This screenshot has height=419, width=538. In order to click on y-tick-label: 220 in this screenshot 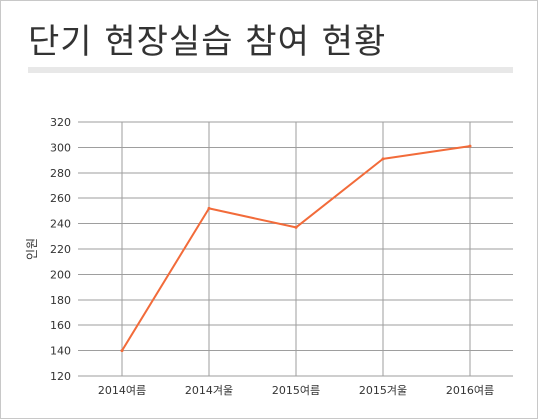, I will do `click(60, 249)`.